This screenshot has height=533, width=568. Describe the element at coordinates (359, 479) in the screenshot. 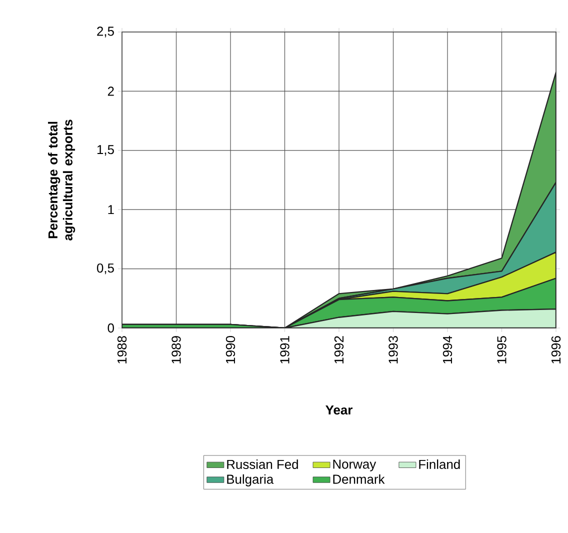

I see `legend-label: Denmark` at that location.